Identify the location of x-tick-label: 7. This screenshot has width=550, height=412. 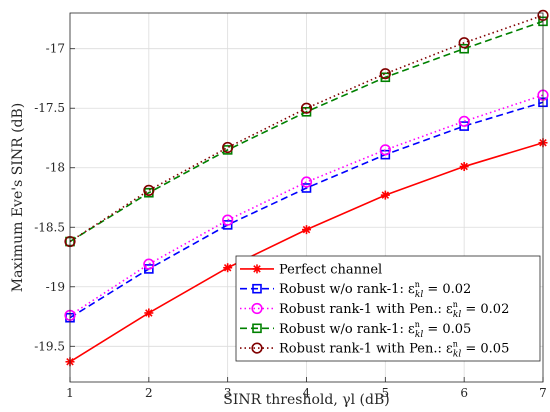
(543, 393).